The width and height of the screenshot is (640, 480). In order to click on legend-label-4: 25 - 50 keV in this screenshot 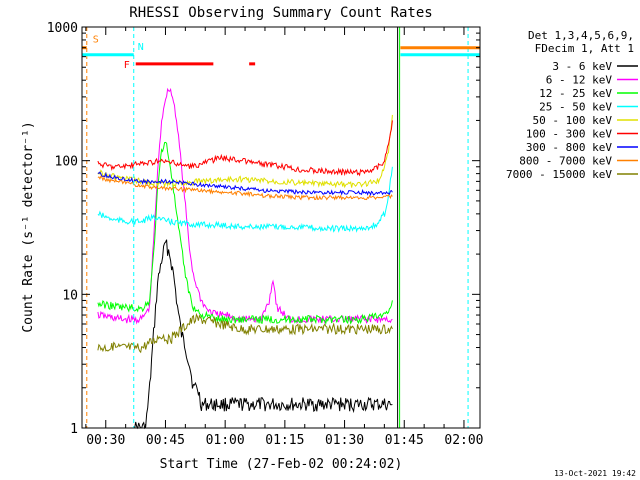, I will do `click(575, 107)`.